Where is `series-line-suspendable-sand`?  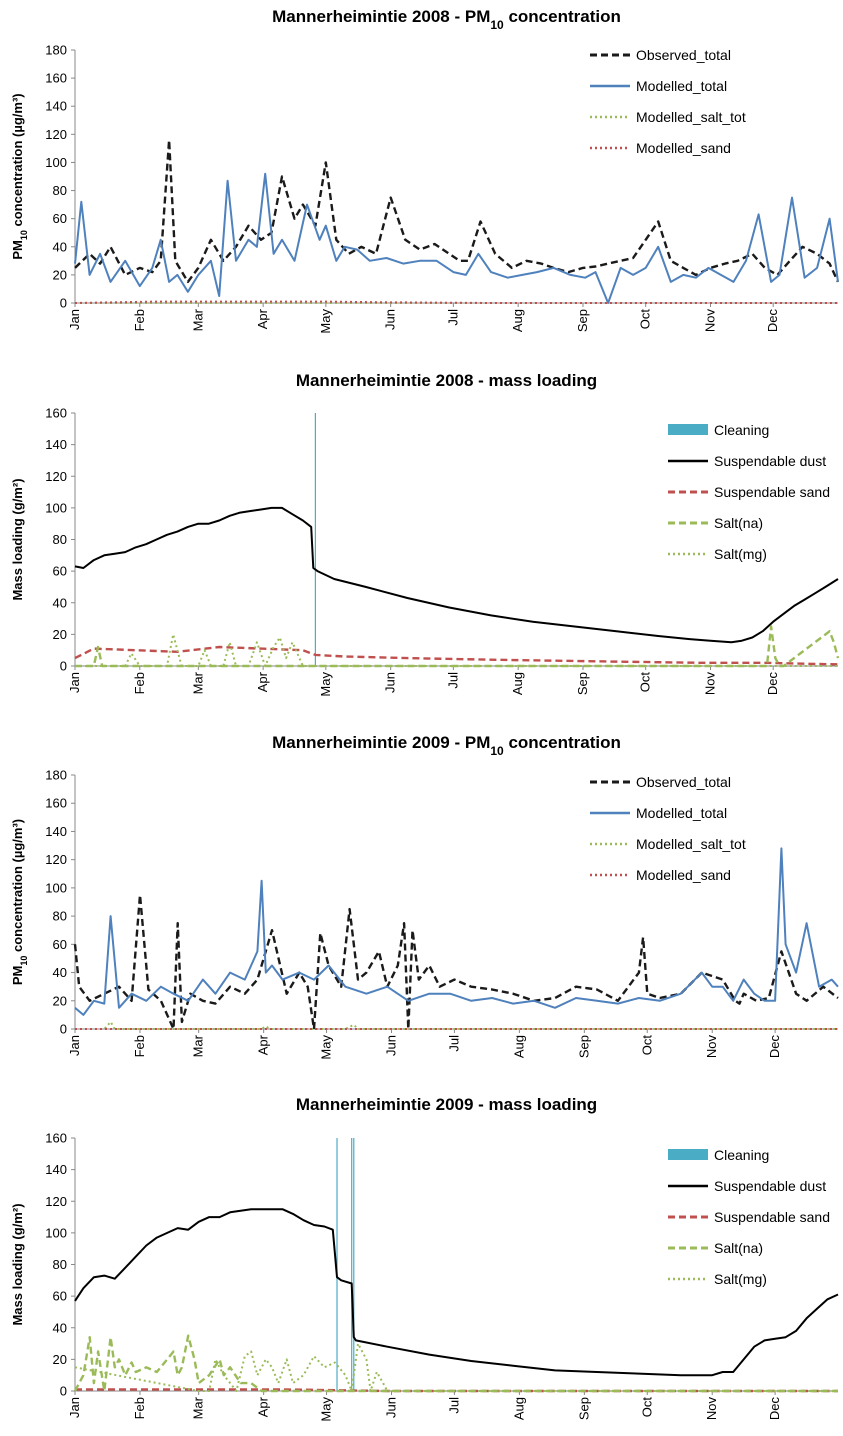
series-line-suspendable-sand is located at coordinates (456, 655).